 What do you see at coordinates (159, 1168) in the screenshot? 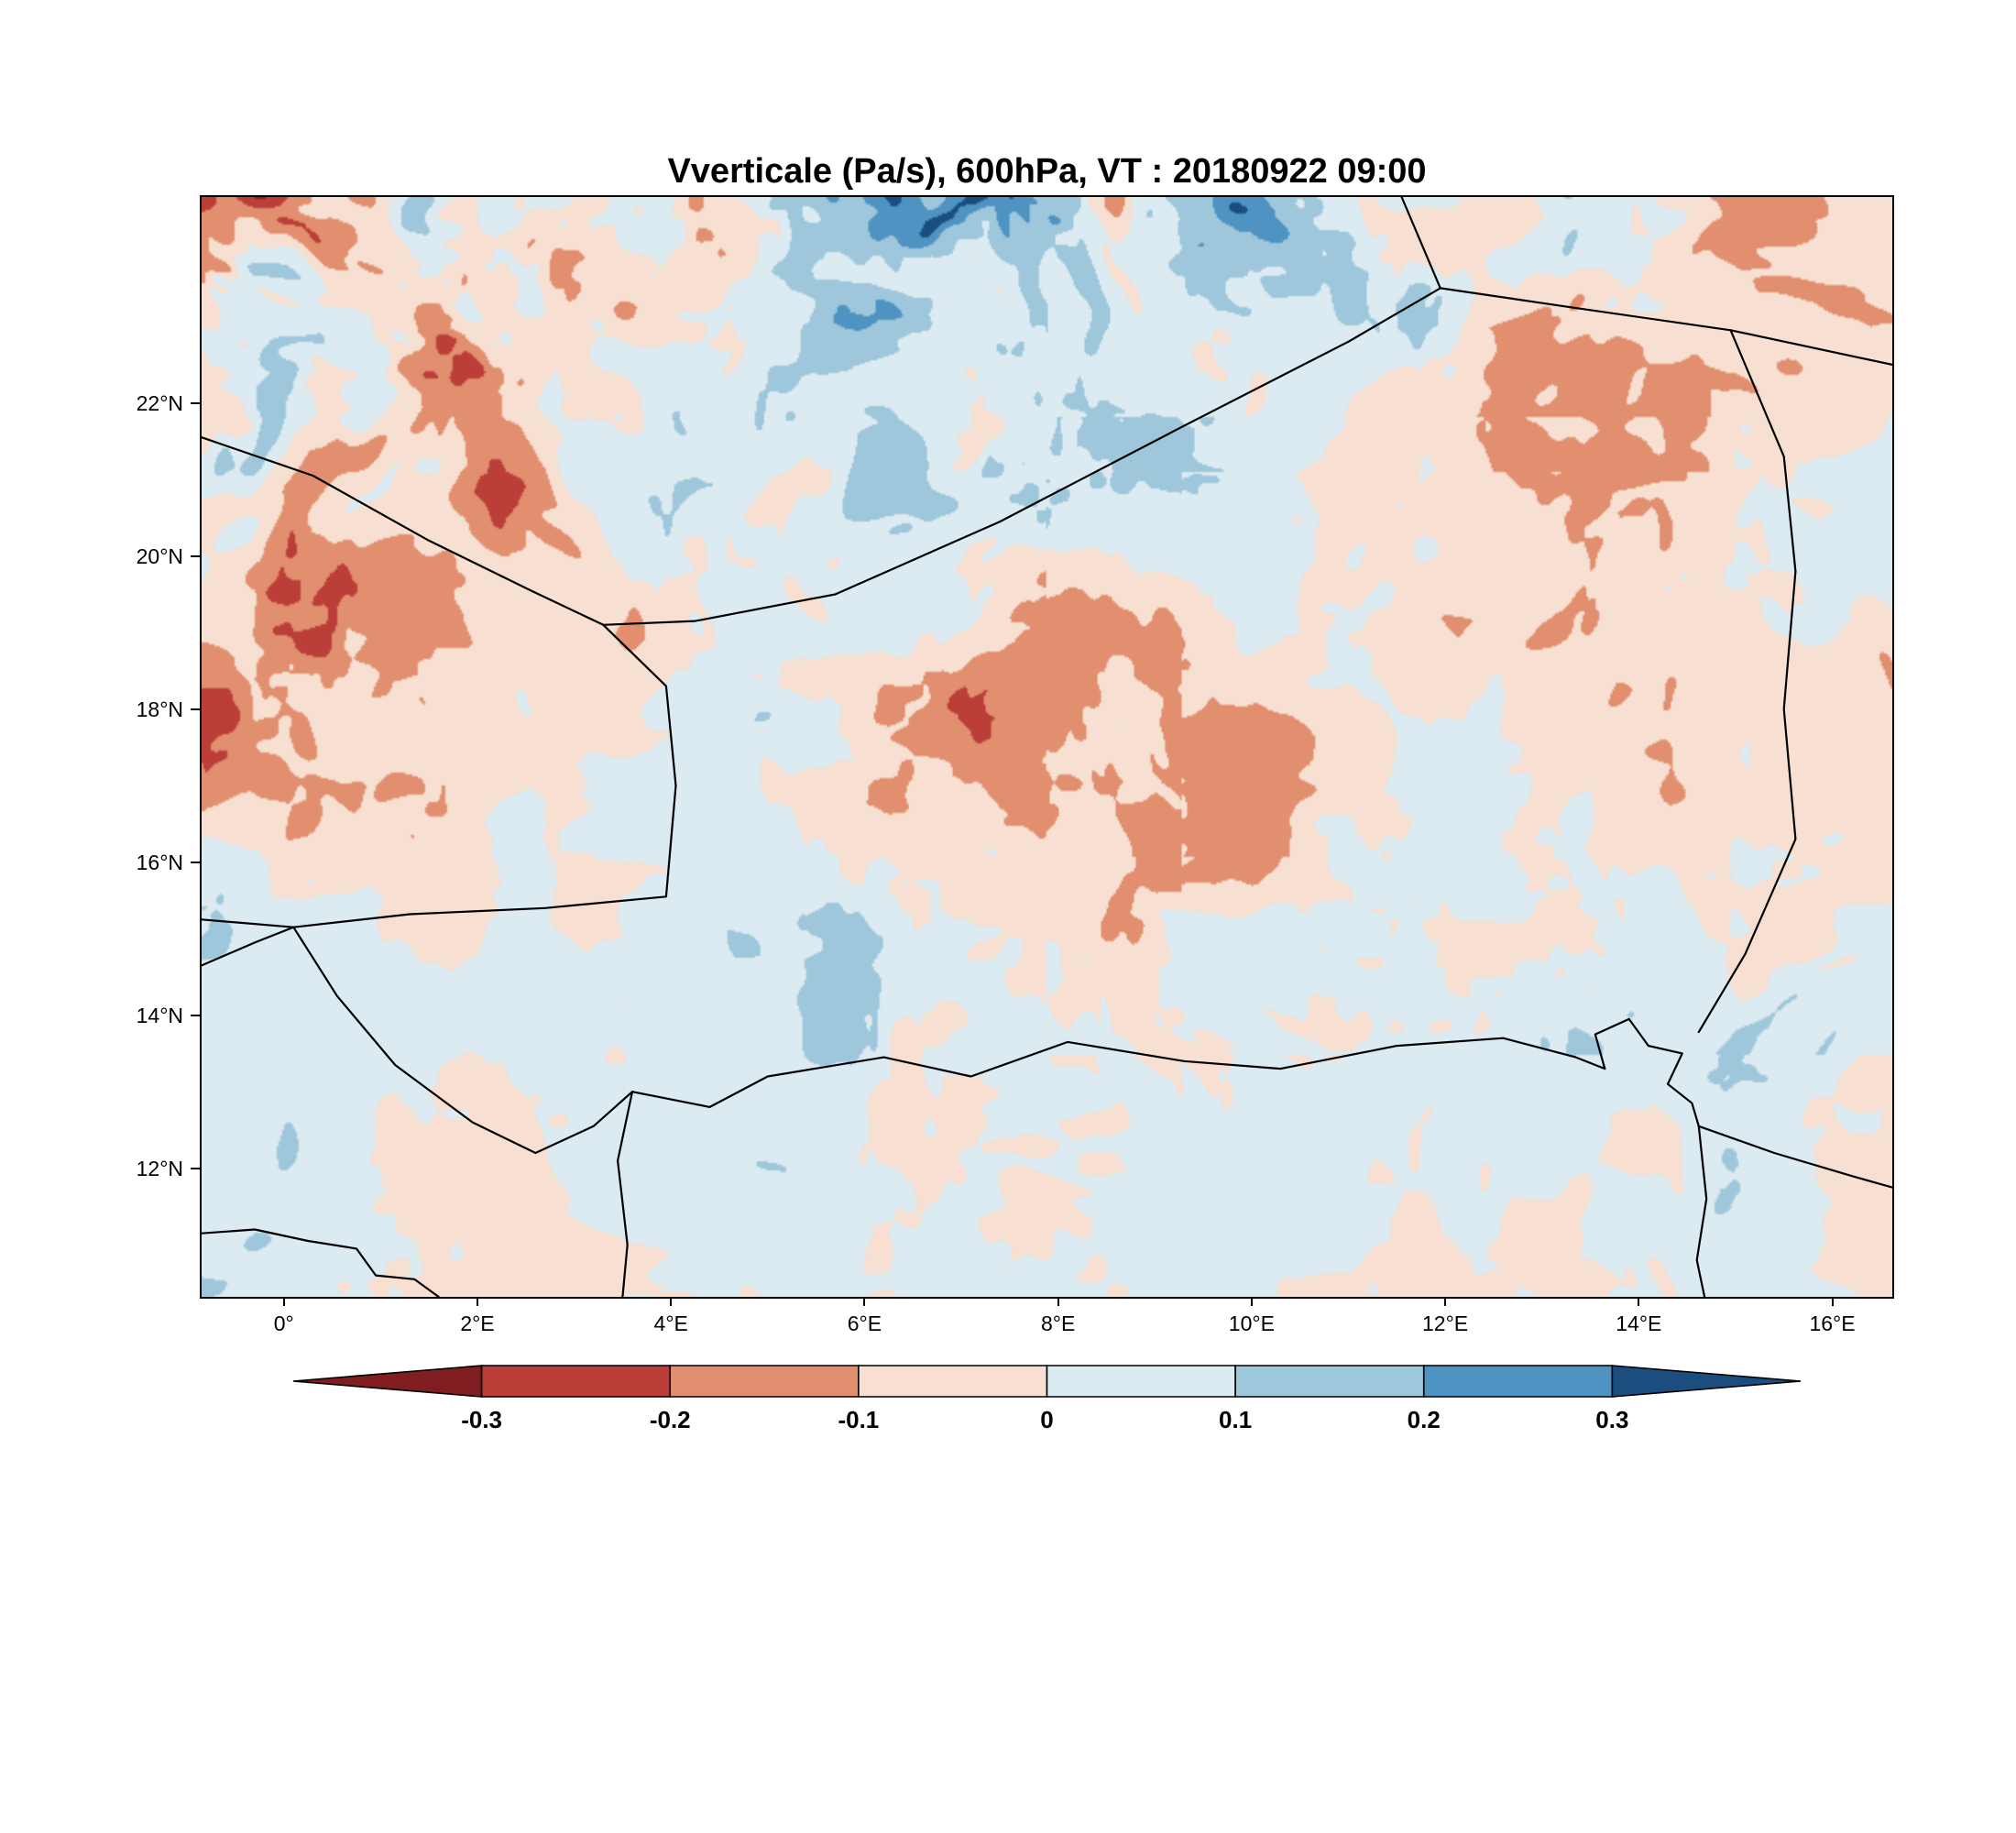
I see `y-axis-tick-label: 12°N` at bounding box center [159, 1168].